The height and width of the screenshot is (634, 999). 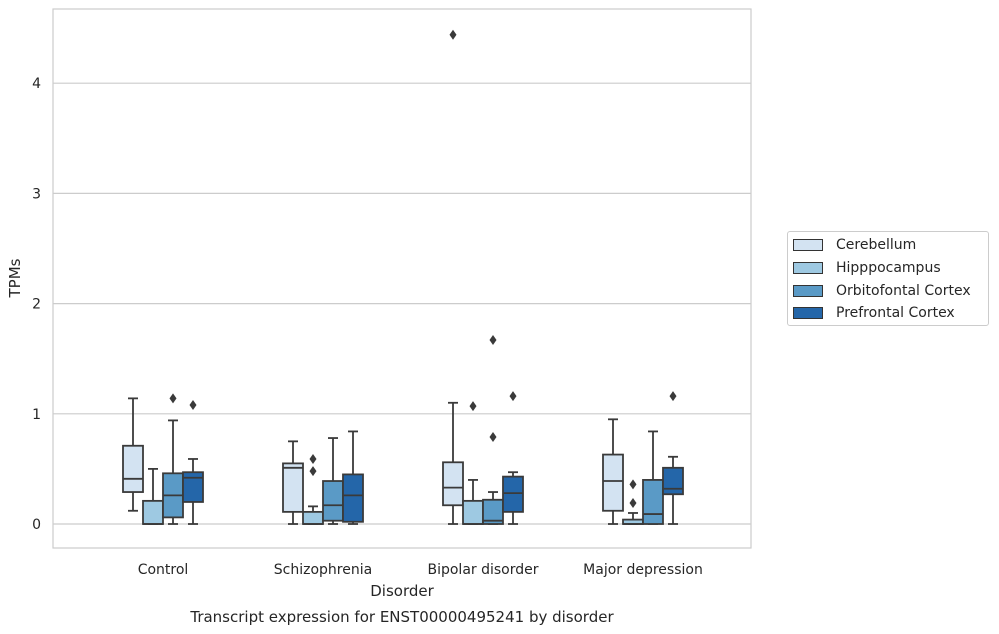 I want to click on y-tick-label-0: 0, so click(x=36, y=525).